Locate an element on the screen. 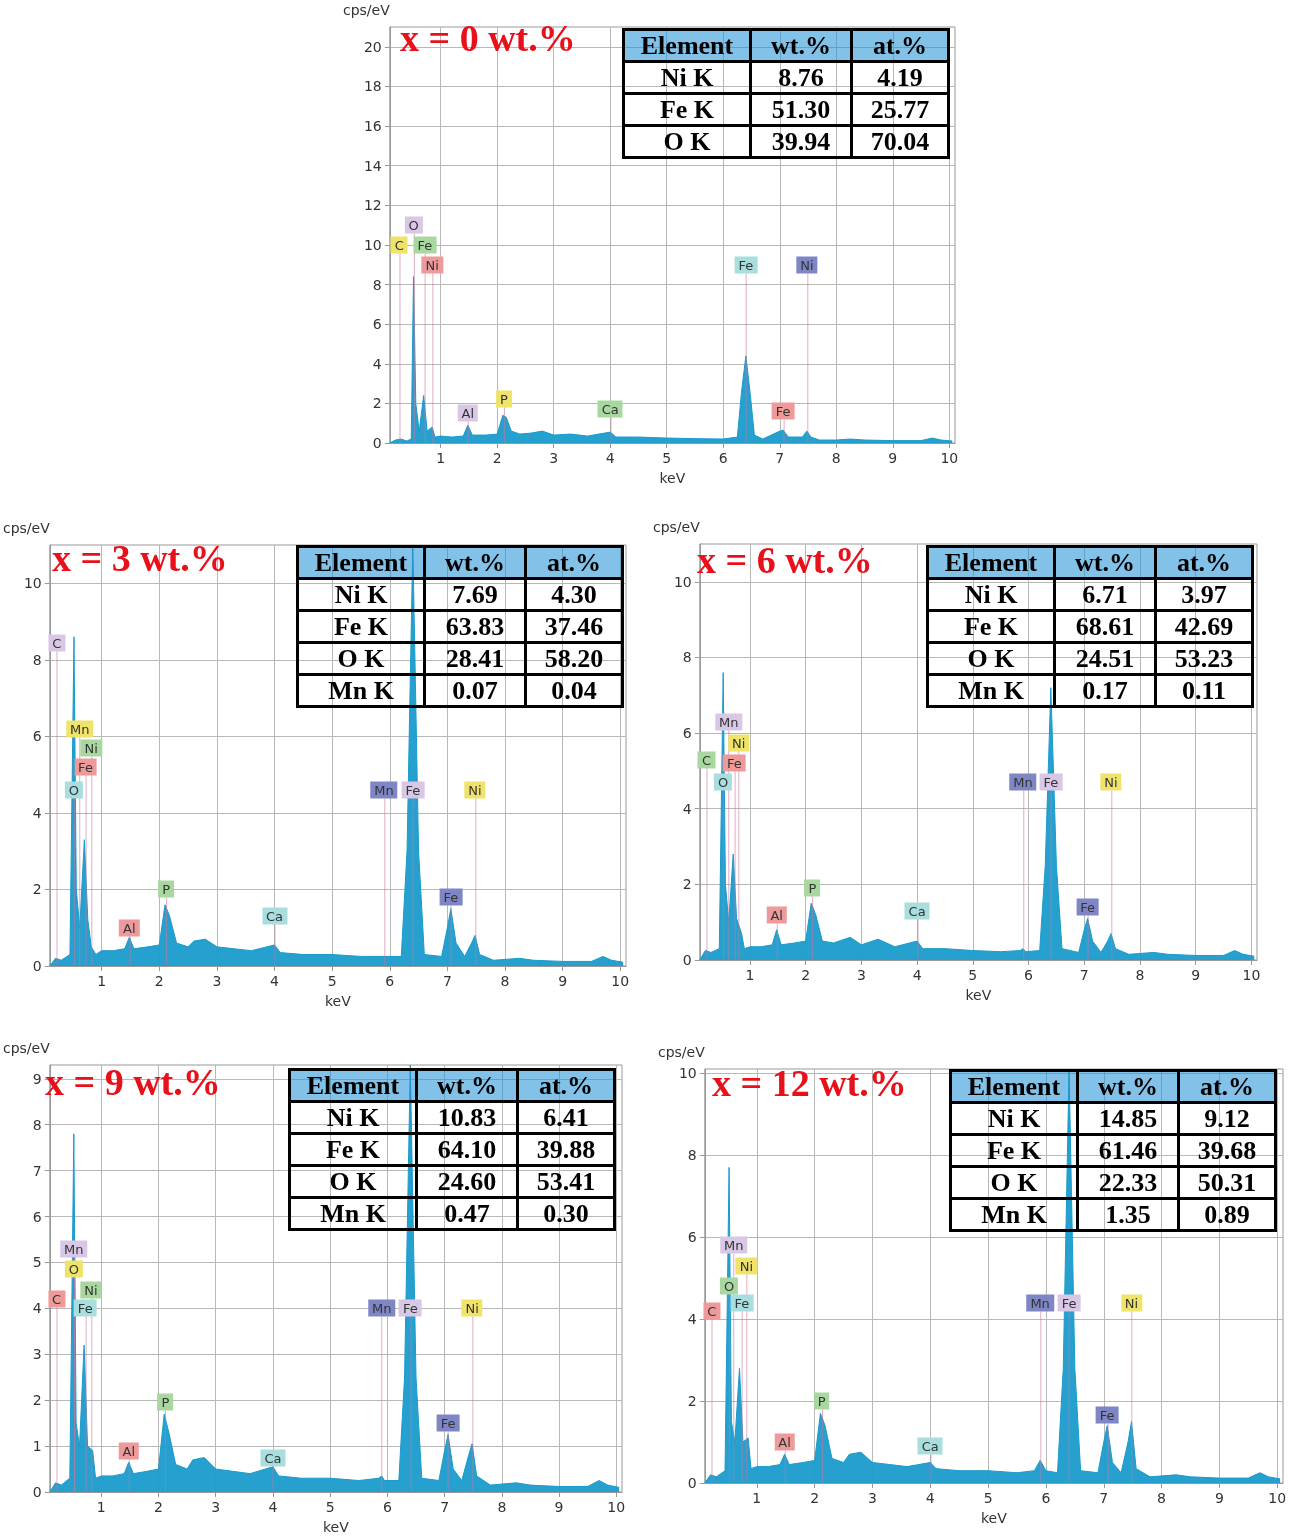  x-tick-label: 10 is located at coordinates (616, 1507).